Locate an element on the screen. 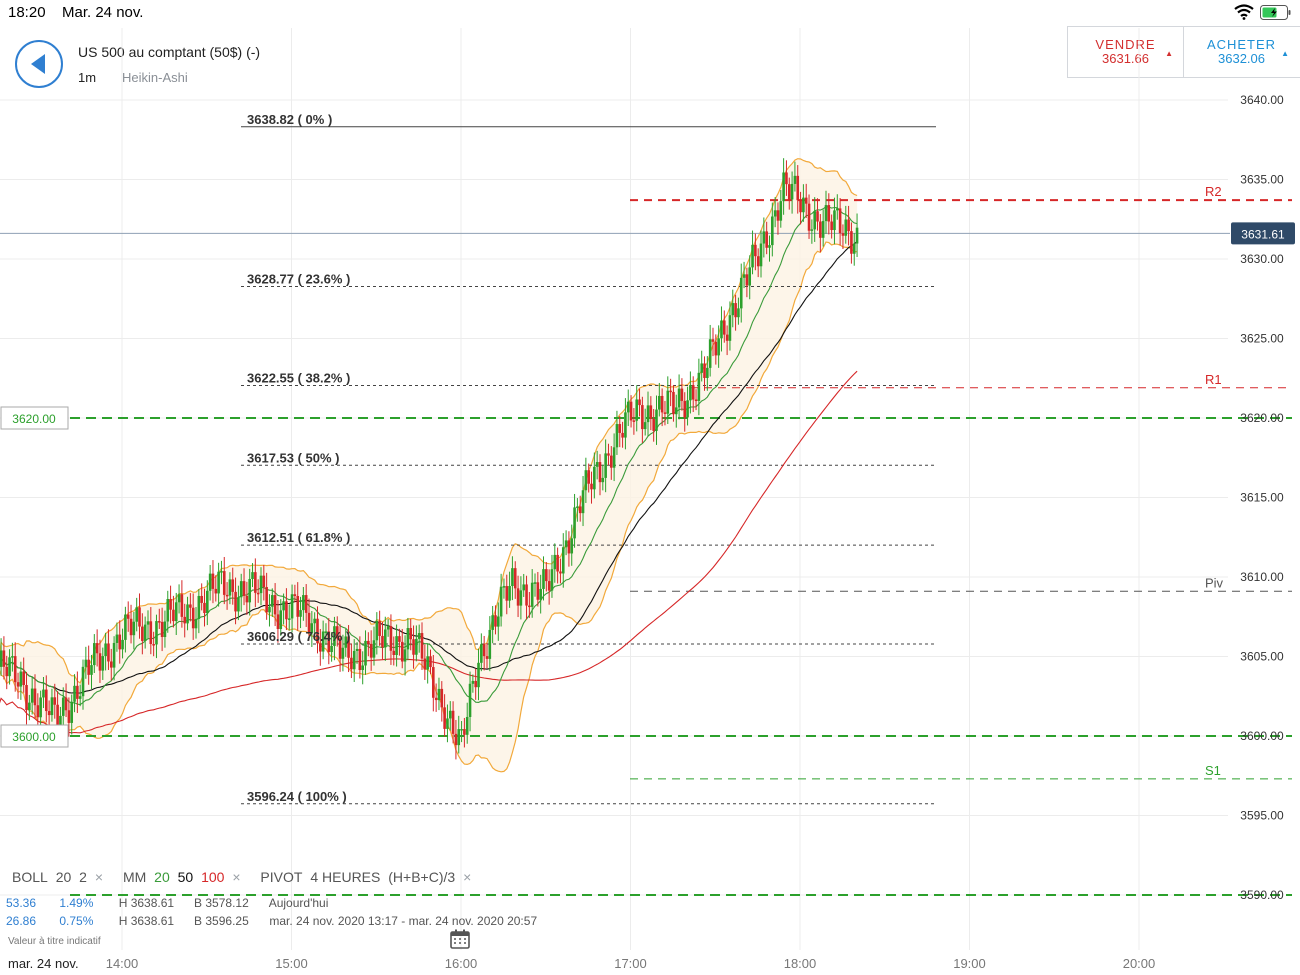  back-button is located at coordinates (39, 64).